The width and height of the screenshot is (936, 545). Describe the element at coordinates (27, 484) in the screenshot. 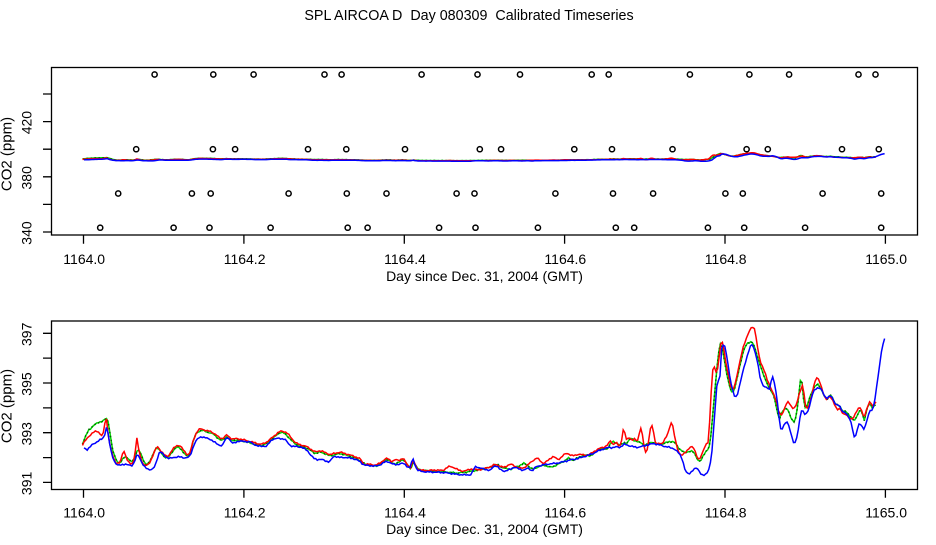

I see `svg-text: 391` at that location.